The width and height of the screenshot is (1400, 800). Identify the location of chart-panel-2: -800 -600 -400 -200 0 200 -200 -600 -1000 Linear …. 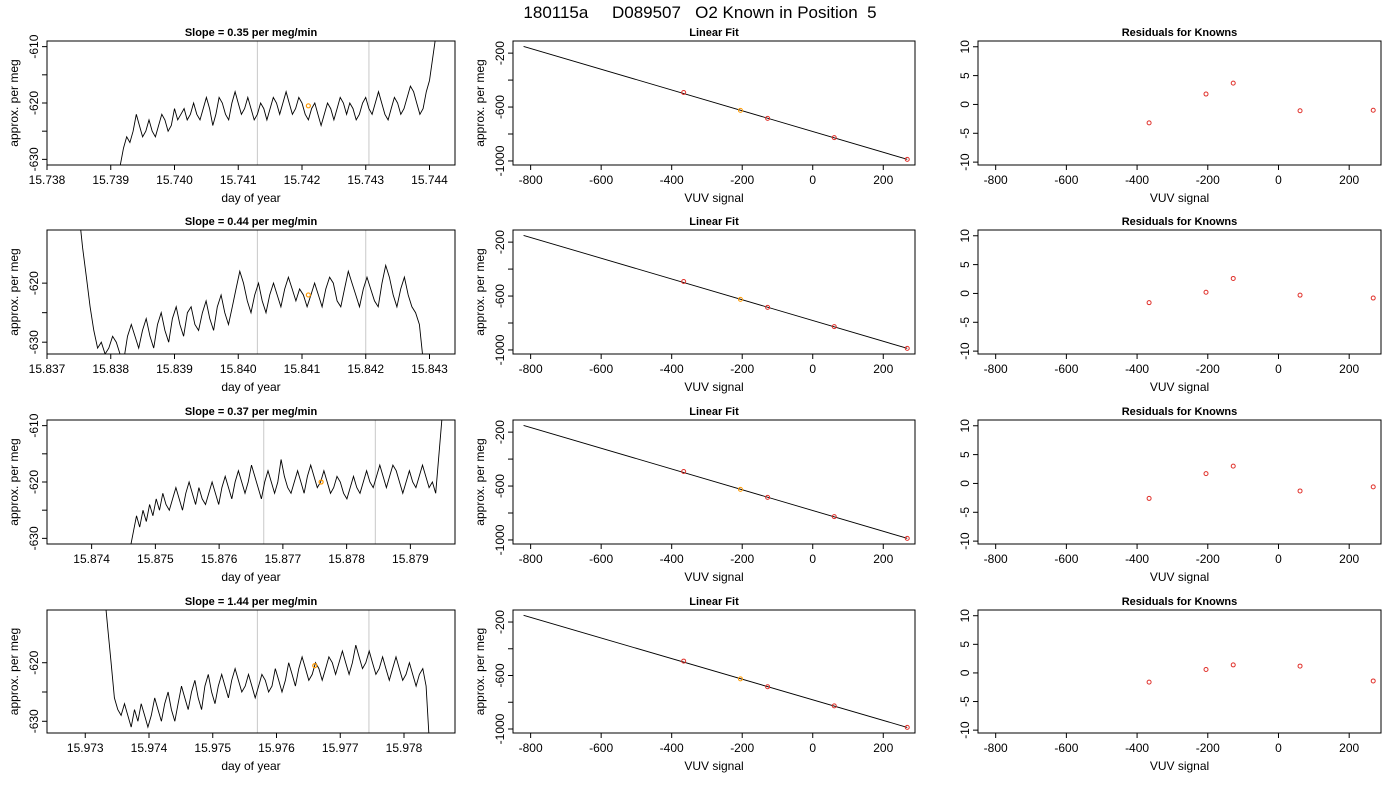
(694, 116).